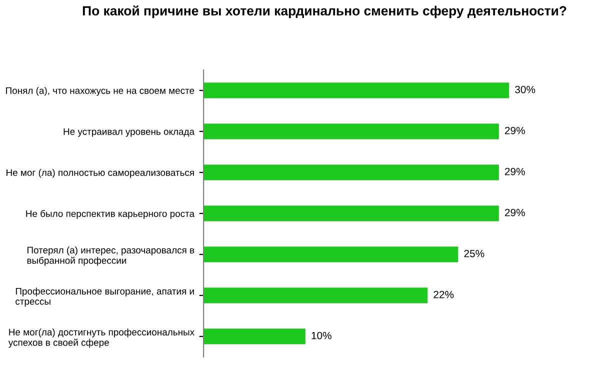  What do you see at coordinates (100, 91) in the screenshot?
I see `y-tick-label: Понял (а), что нахожусь не на своем месте` at bounding box center [100, 91].